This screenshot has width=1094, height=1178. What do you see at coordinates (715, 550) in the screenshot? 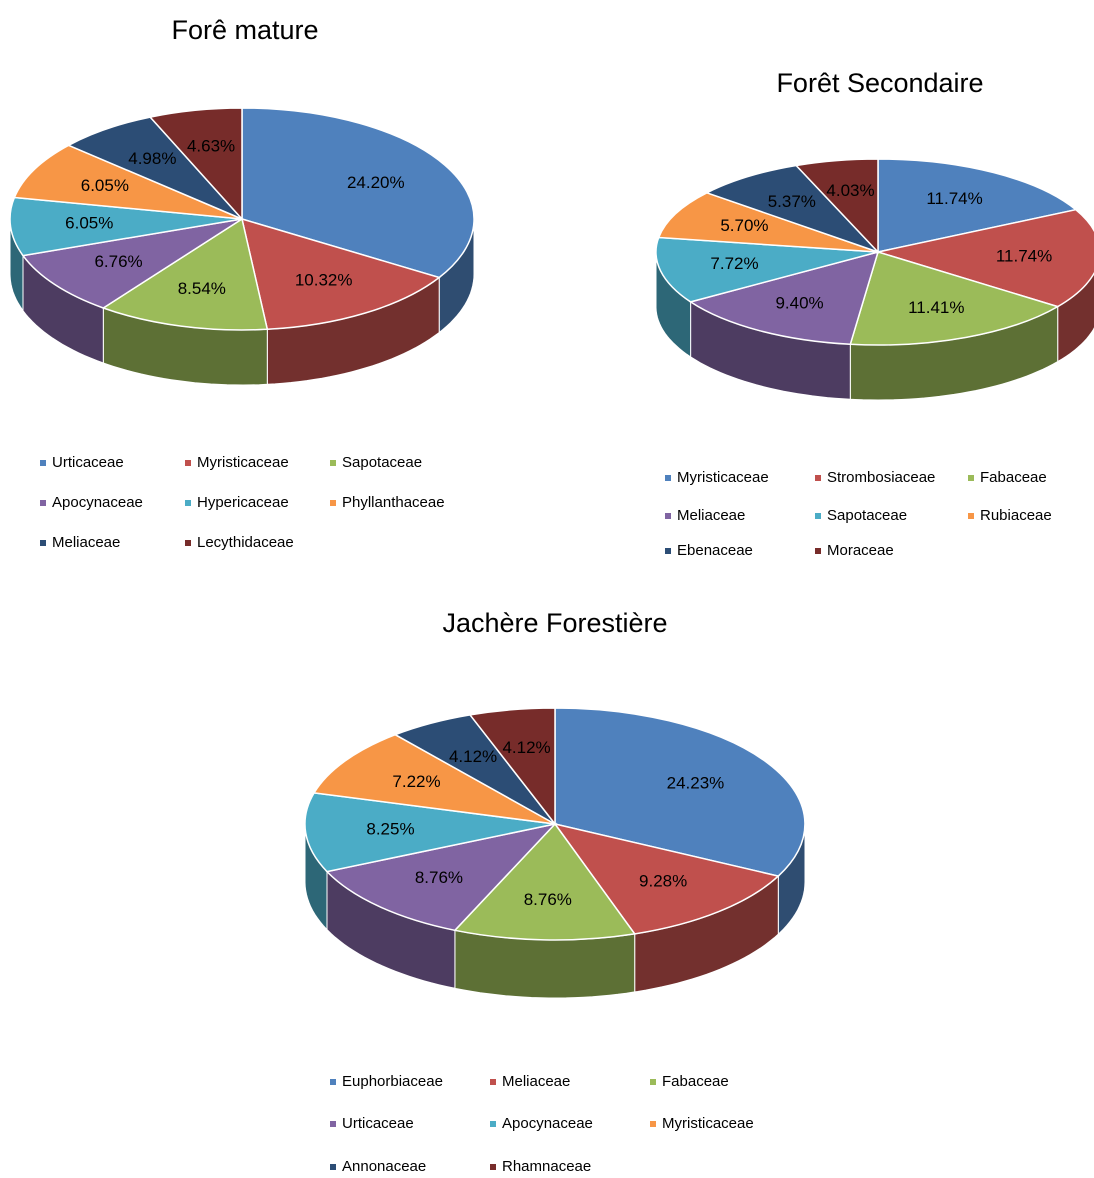
I see `legend-label: Ebenaceae` at bounding box center [715, 550].